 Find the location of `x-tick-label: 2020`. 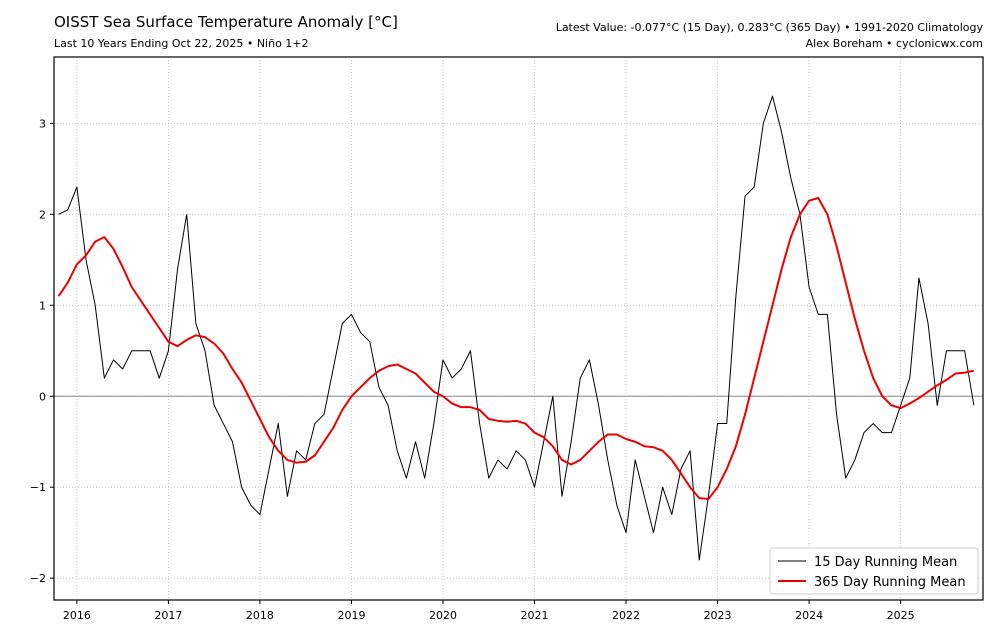

x-tick-label: 2020 is located at coordinates (443, 615).